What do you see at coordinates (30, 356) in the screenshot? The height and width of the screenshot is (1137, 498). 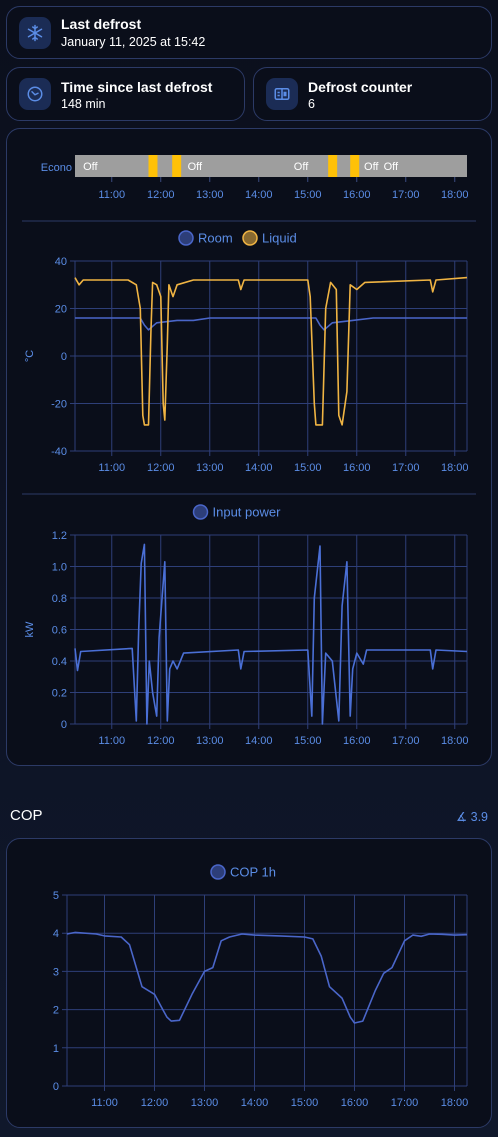 I see `y-axis-label: °C` at bounding box center [30, 356].